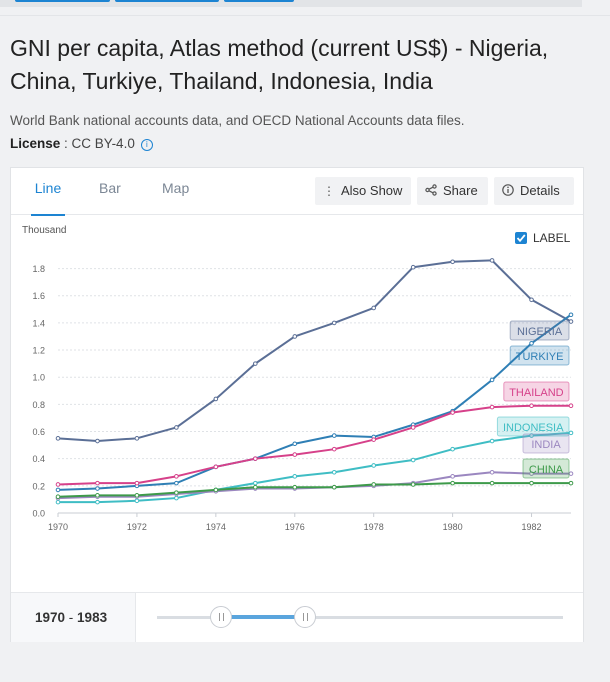 The width and height of the screenshot is (610, 682). What do you see at coordinates (146, 145) in the screenshot?
I see `info-icon: i` at bounding box center [146, 145].